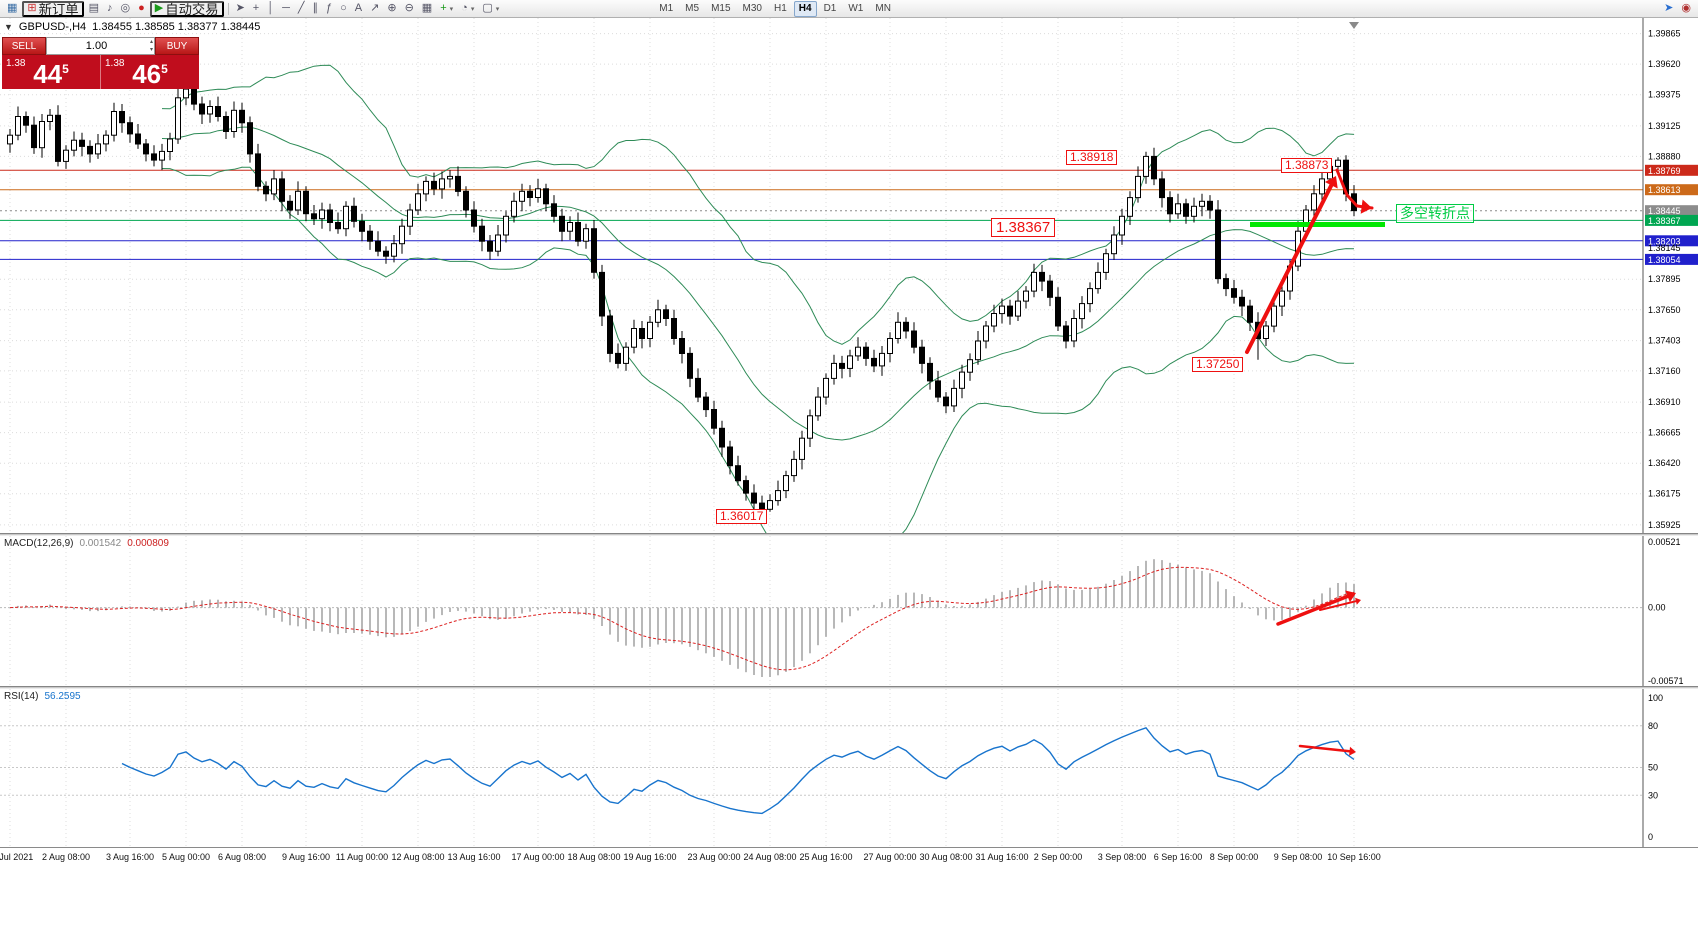 This screenshot has width=1698, height=938. I want to click on one-click-trading-panel: SELL ▴▾ BUY 1.38 44 5 1.38 46 5, so click(100, 63).